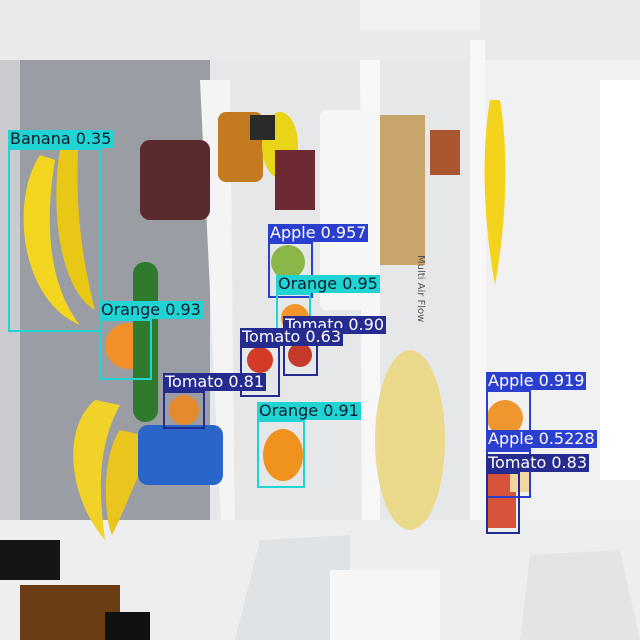 This screenshot has width=640, height=640. I want to click on fridge-airflow-text: Multi Air Flow, so click(420, 288).